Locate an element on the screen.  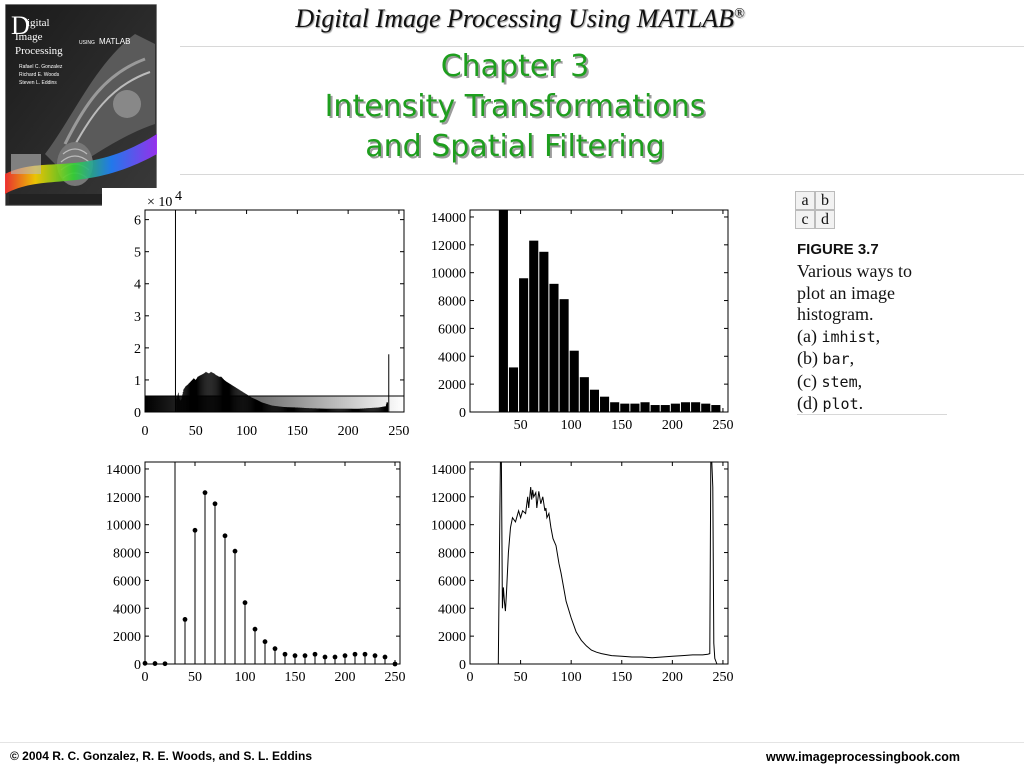
x-tick-label-b: 150 is located at coordinates (621, 425).